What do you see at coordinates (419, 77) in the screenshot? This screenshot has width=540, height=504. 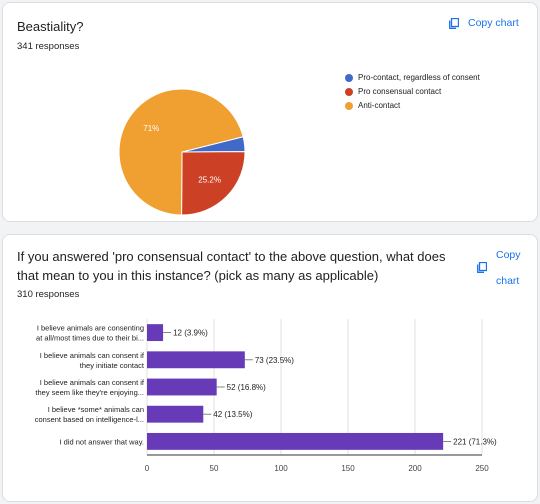 I see `legend-label: Pro-contact, regardless of consent` at bounding box center [419, 77].